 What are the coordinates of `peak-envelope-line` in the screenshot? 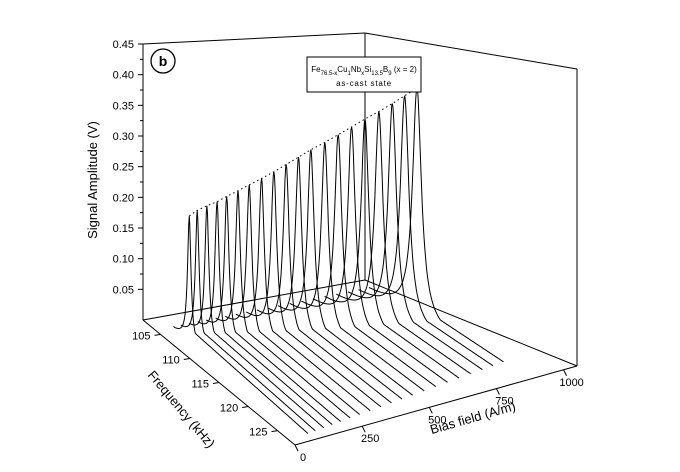 It's located at (303, 152).